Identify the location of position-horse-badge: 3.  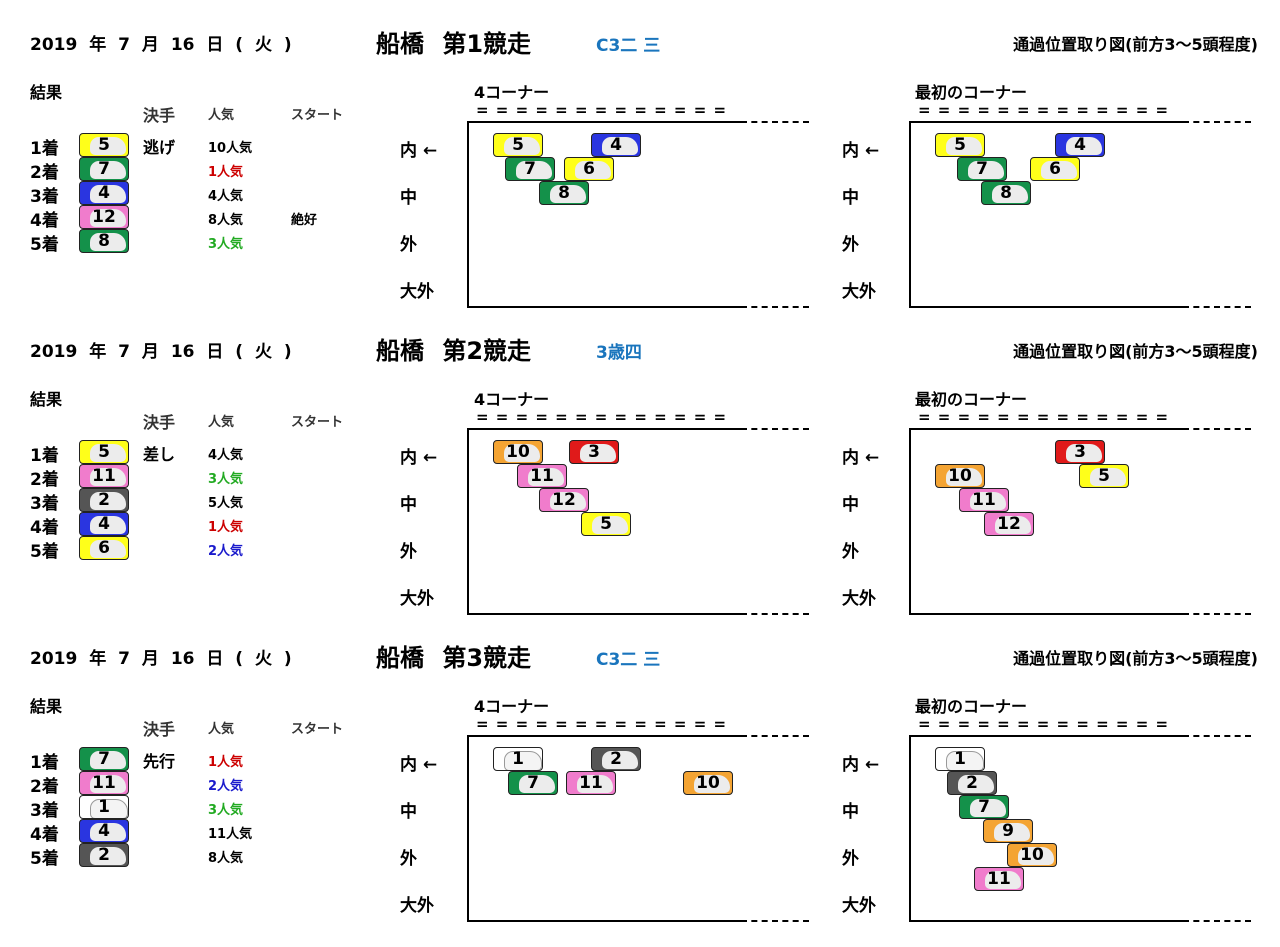
(594, 452).